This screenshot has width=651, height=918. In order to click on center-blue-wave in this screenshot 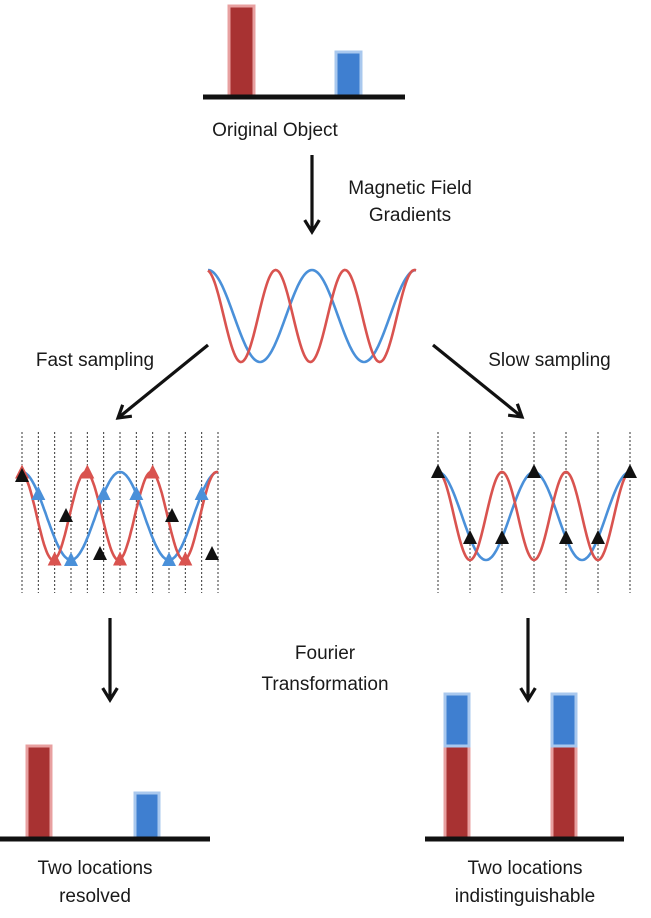, I will do `click(312, 316)`.